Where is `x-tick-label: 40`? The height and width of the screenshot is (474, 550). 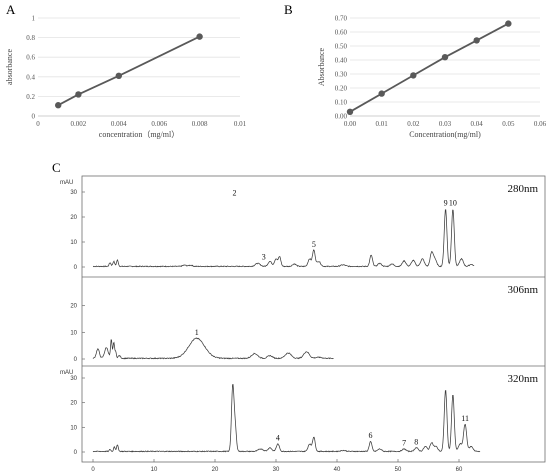
x-tick-label: 40 is located at coordinates (337, 470).